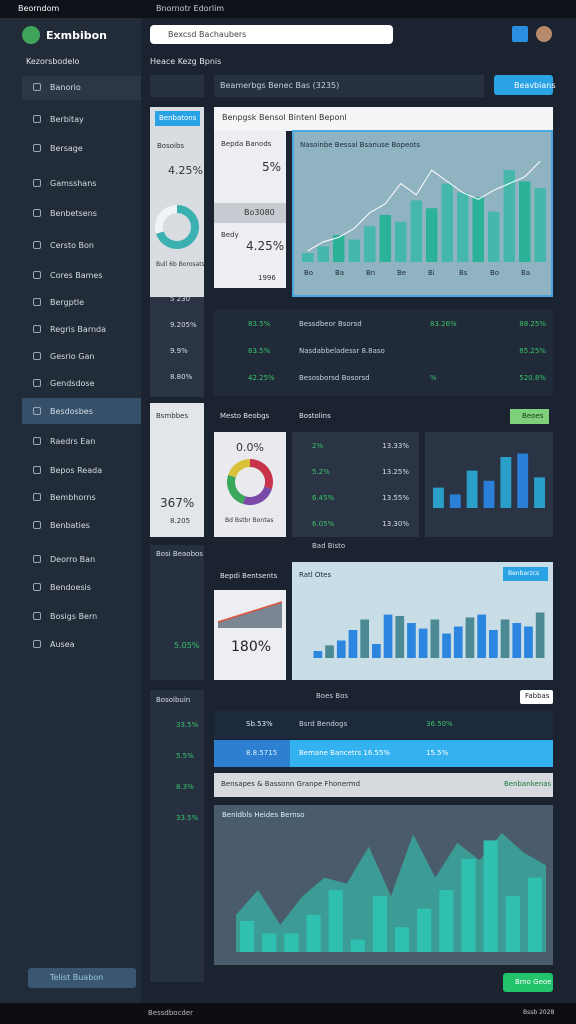 The image size is (576, 1024). What do you see at coordinates (39, 8) in the screenshot?
I see `label: Beorndom` at bounding box center [39, 8].